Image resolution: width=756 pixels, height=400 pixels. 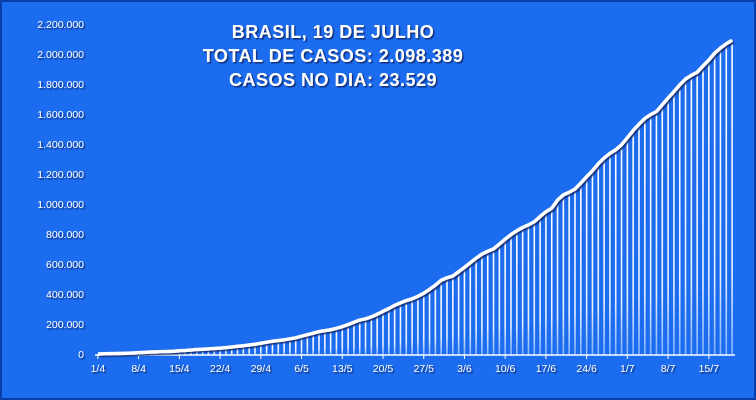 I want to click on x-tick-label: 13/5, so click(x=342, y=369).